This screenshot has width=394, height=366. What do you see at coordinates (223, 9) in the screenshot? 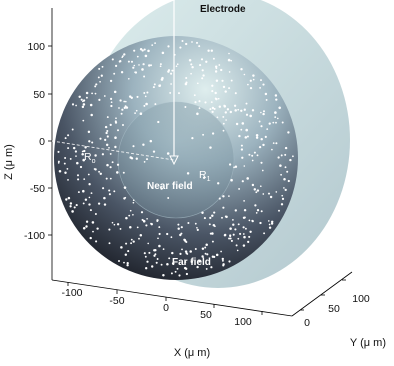
I see `electrode-label: Electrode` at bounding box center [223, 9].